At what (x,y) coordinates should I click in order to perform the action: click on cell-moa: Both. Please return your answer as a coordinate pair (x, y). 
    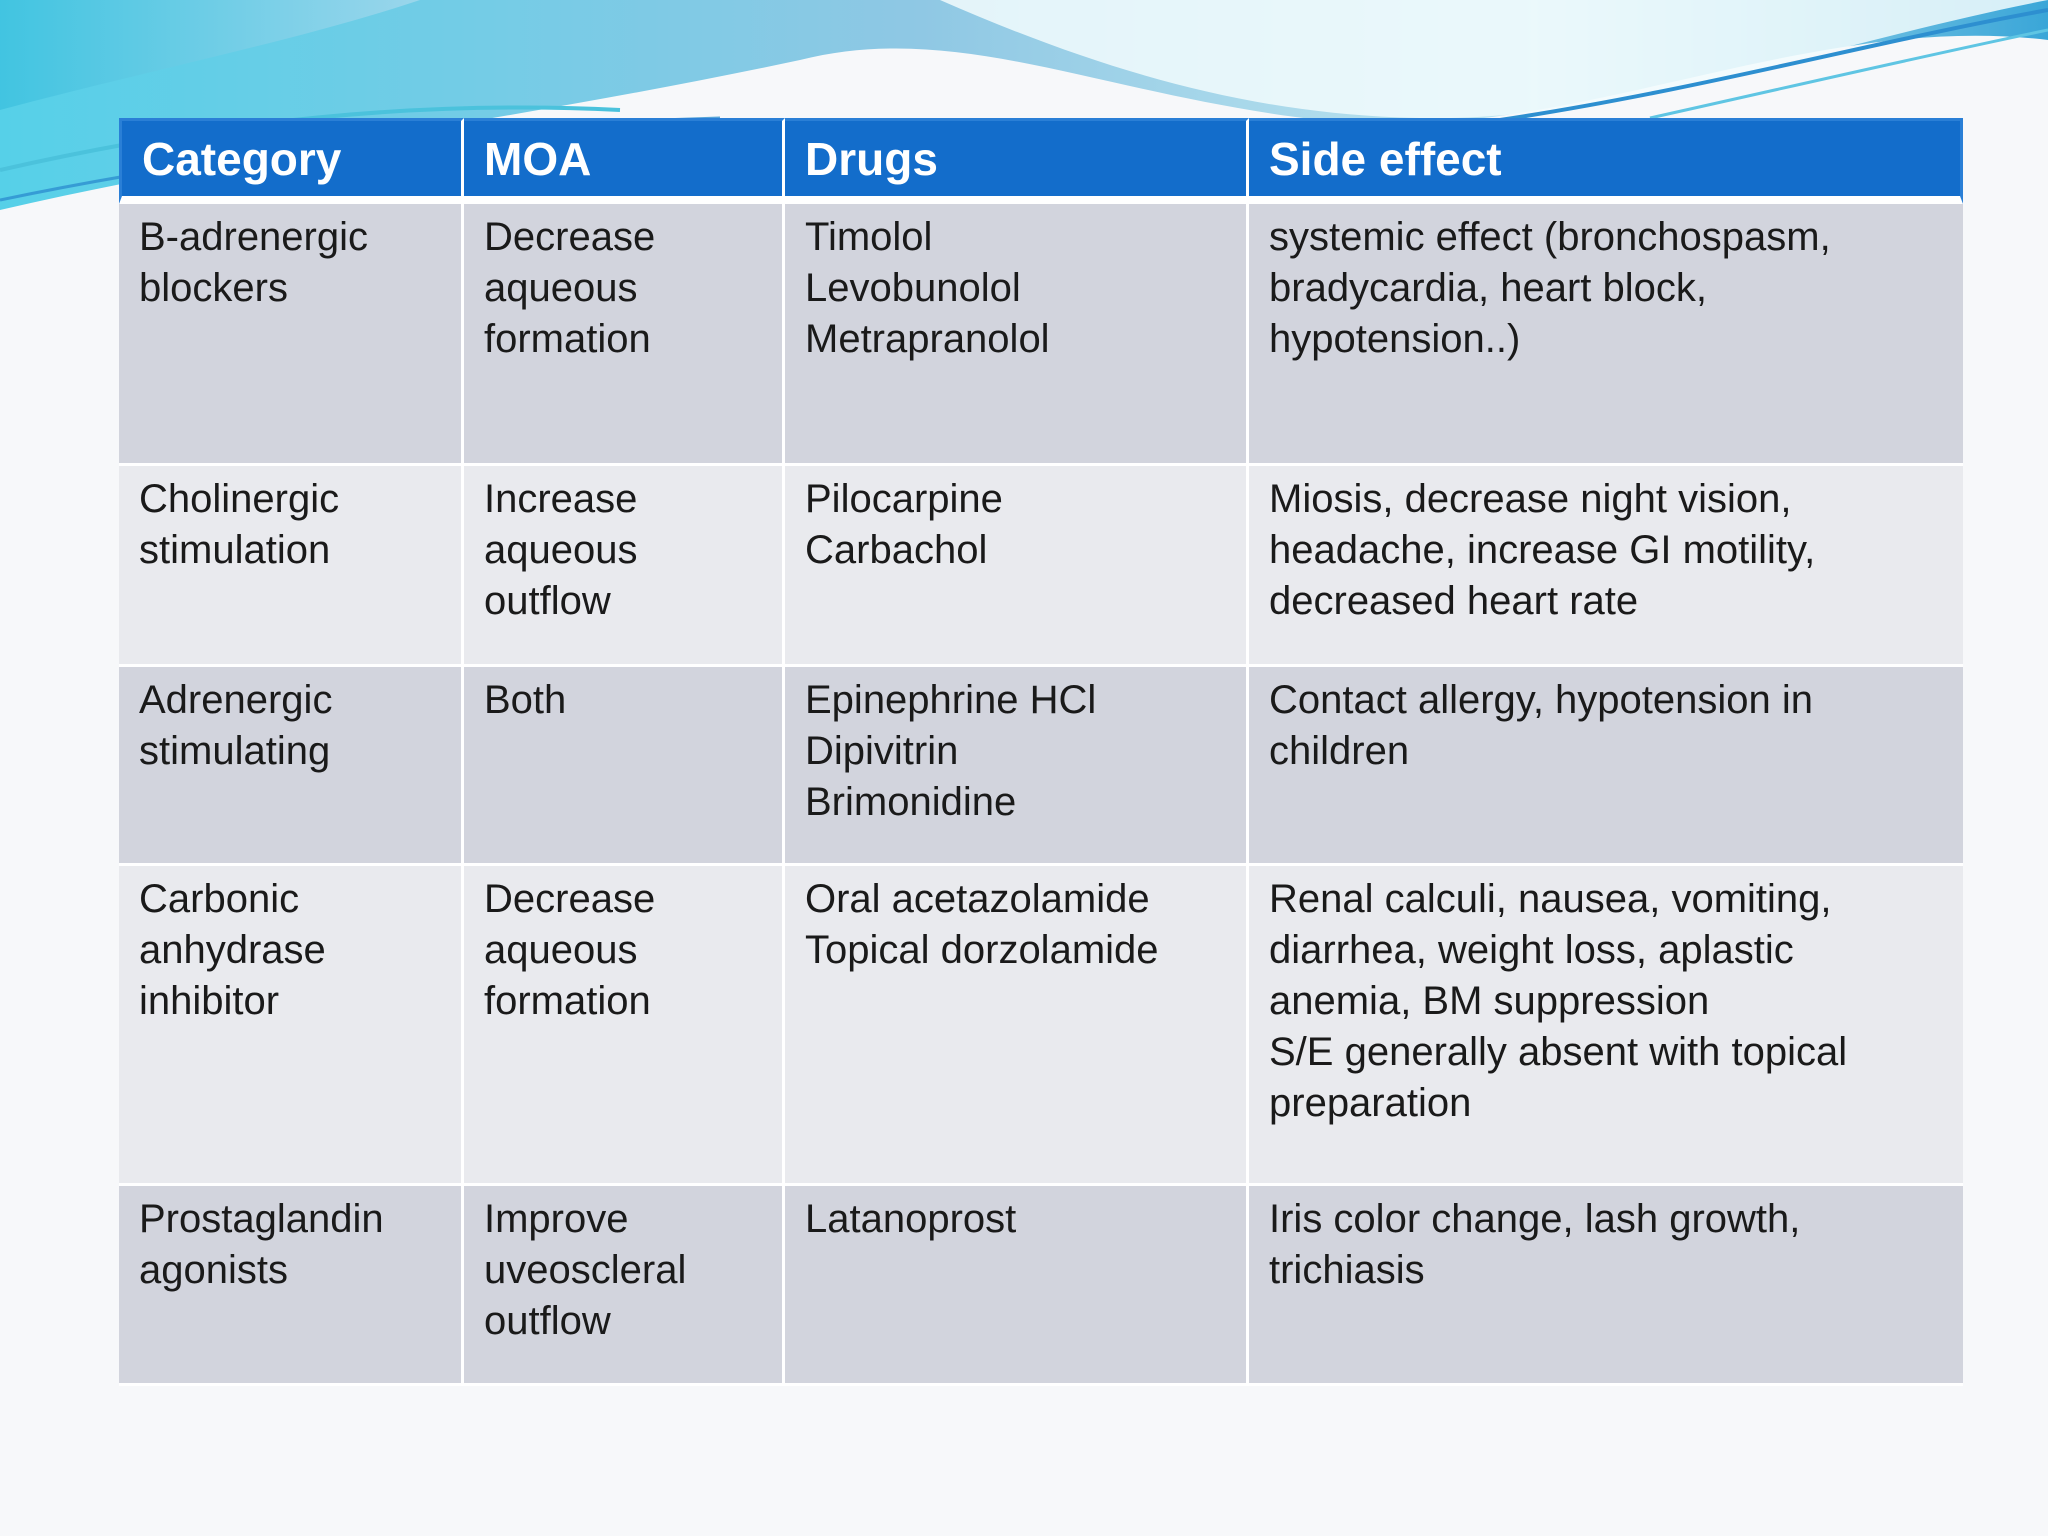
    Looking at the image, I should click on (624, 766).